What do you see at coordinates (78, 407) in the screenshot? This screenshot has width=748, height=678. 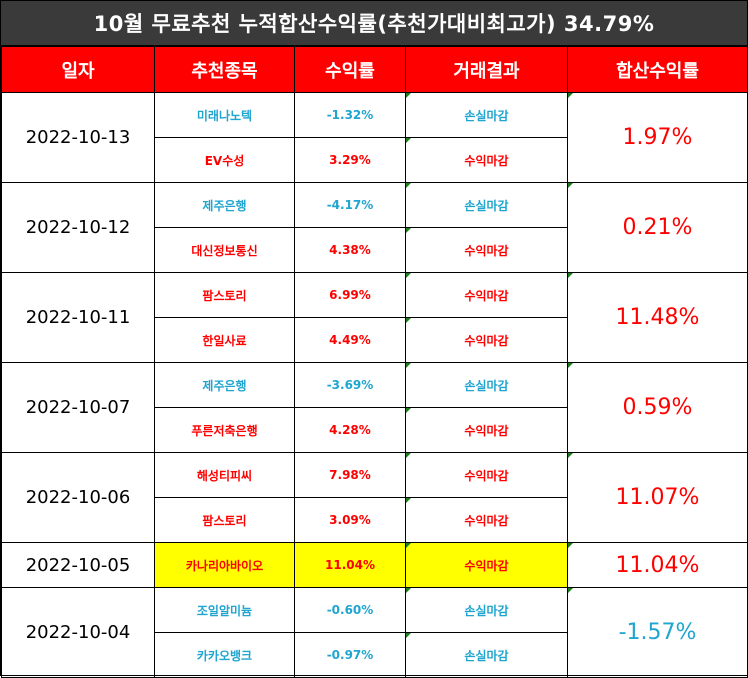 I see `date-cell: 2022-10-07` at bounding box center [78, 407].